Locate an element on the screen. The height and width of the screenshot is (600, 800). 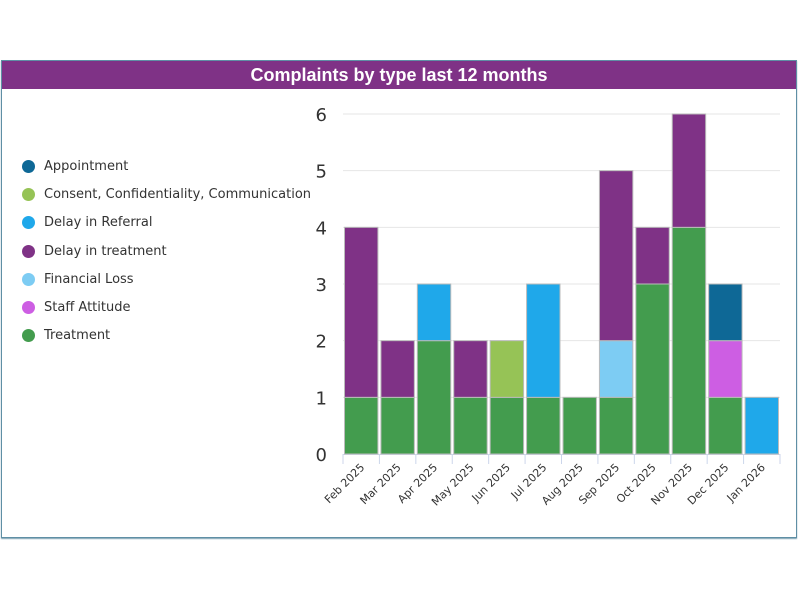
legend-item: Delay in Referral is located at coordinates (166, 223).